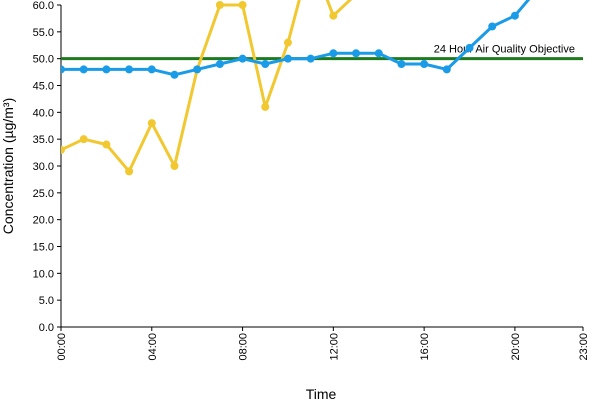 The height and width of the screenshot is (400, 600). I want to click on y-tick-label: 20.0, so click(43, 221).